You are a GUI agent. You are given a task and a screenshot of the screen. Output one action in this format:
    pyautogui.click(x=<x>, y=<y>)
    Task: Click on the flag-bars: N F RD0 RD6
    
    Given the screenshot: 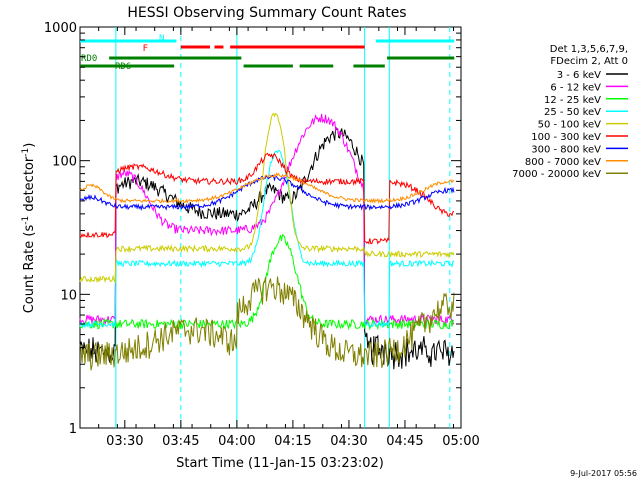 What is the action you would take?
    pyautogui.click(x=267, y=53)
    